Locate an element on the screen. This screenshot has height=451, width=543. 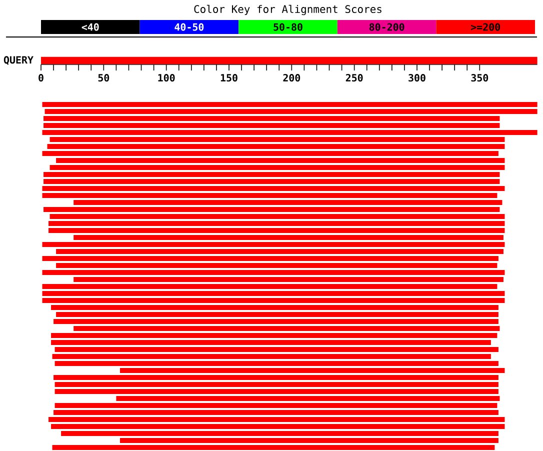
x-tick-label: 250 is located at coordinates (354, 78).